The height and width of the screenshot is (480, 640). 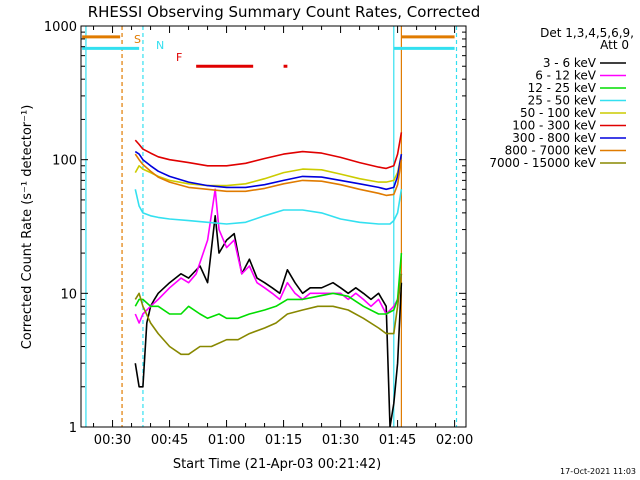 What do you see at coordinates (179, 57) in the screenshot?
I see `f-flag-label: F` at bounding box center [179, 57].